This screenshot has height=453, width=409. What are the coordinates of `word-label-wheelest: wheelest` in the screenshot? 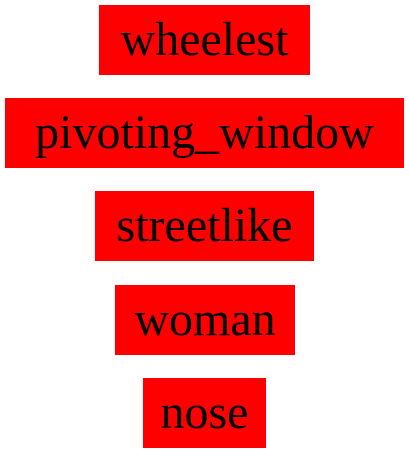 It's located at (204, 40).